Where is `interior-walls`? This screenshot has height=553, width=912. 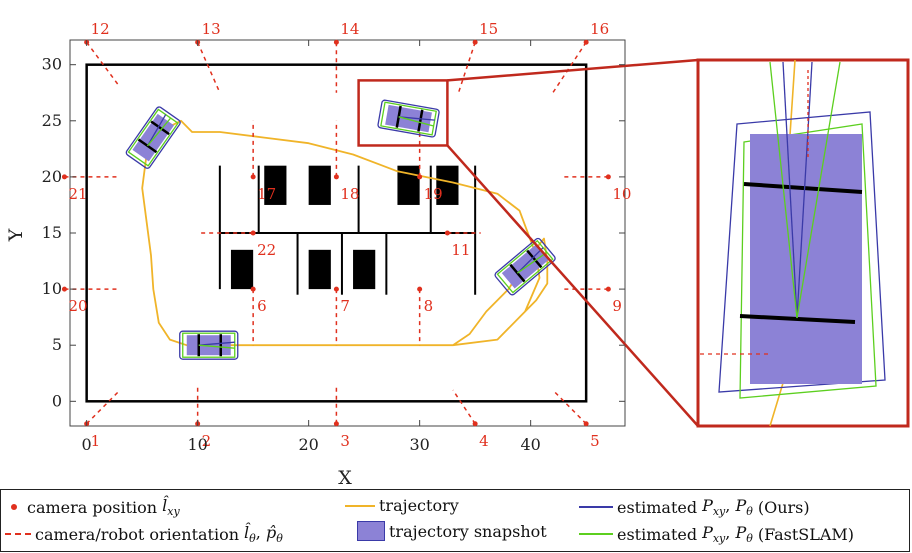 interior-walls is located at coordinates (347, 230).